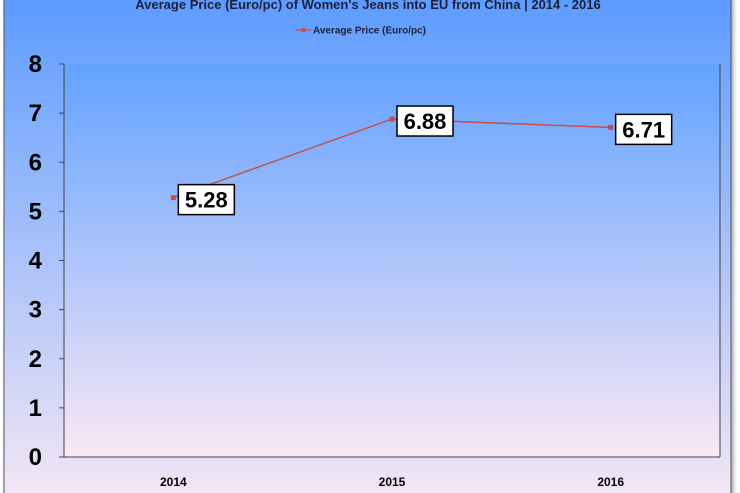 The height and width of the screenshot is (493, 740). I want to click on data-label-2014: 5.28, so click(206, 199).